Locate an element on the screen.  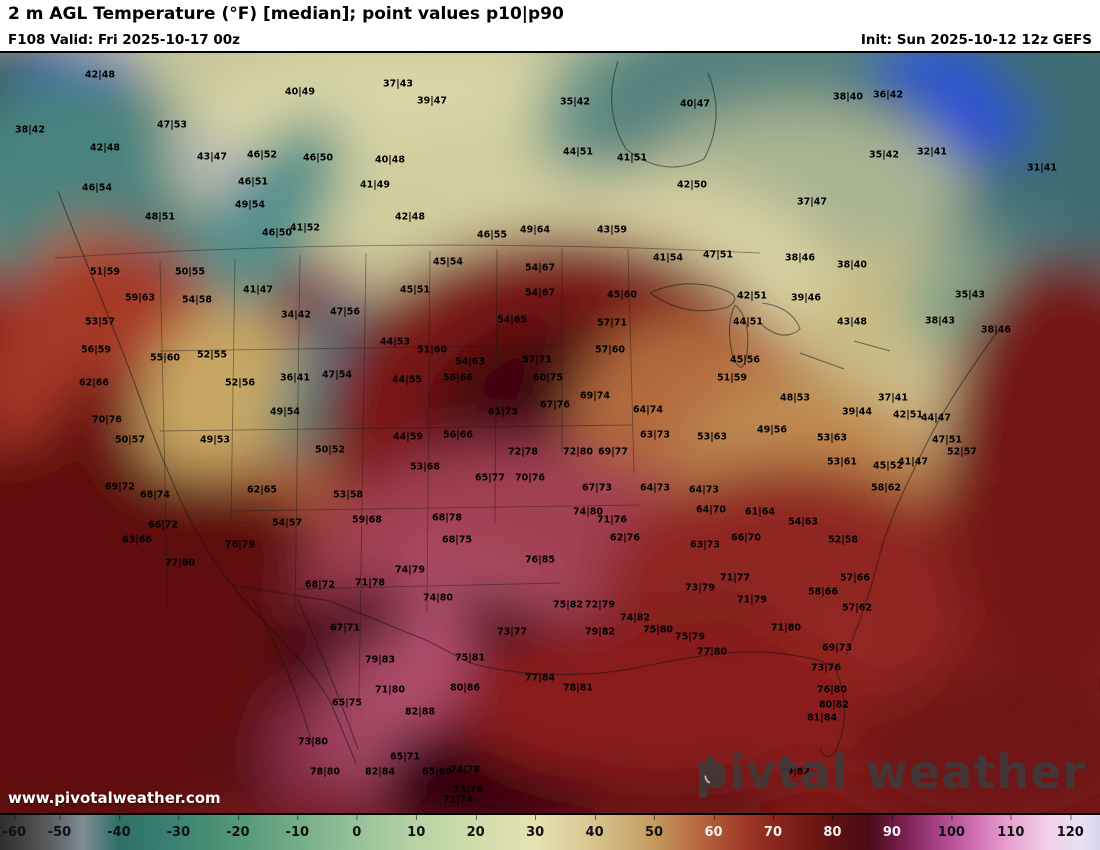
pivotal-weather-watermark: piv tal weather is located at coordinates (890, 772).